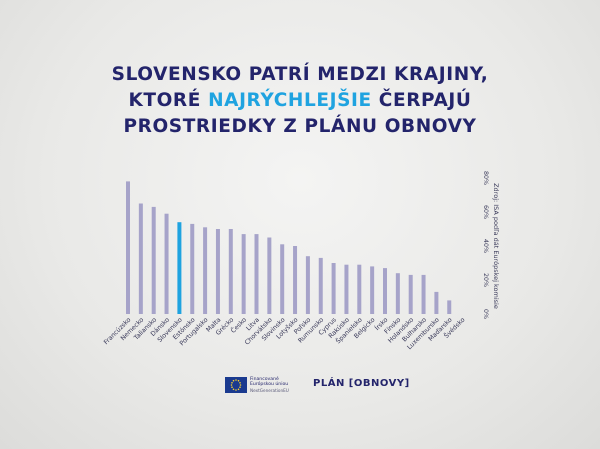 Image resolution: width=600 pixels, height=449 pixels. Describe the element at coordinates (269, 275) in the screenshot. I see `bar-chorvátsko` at that location.